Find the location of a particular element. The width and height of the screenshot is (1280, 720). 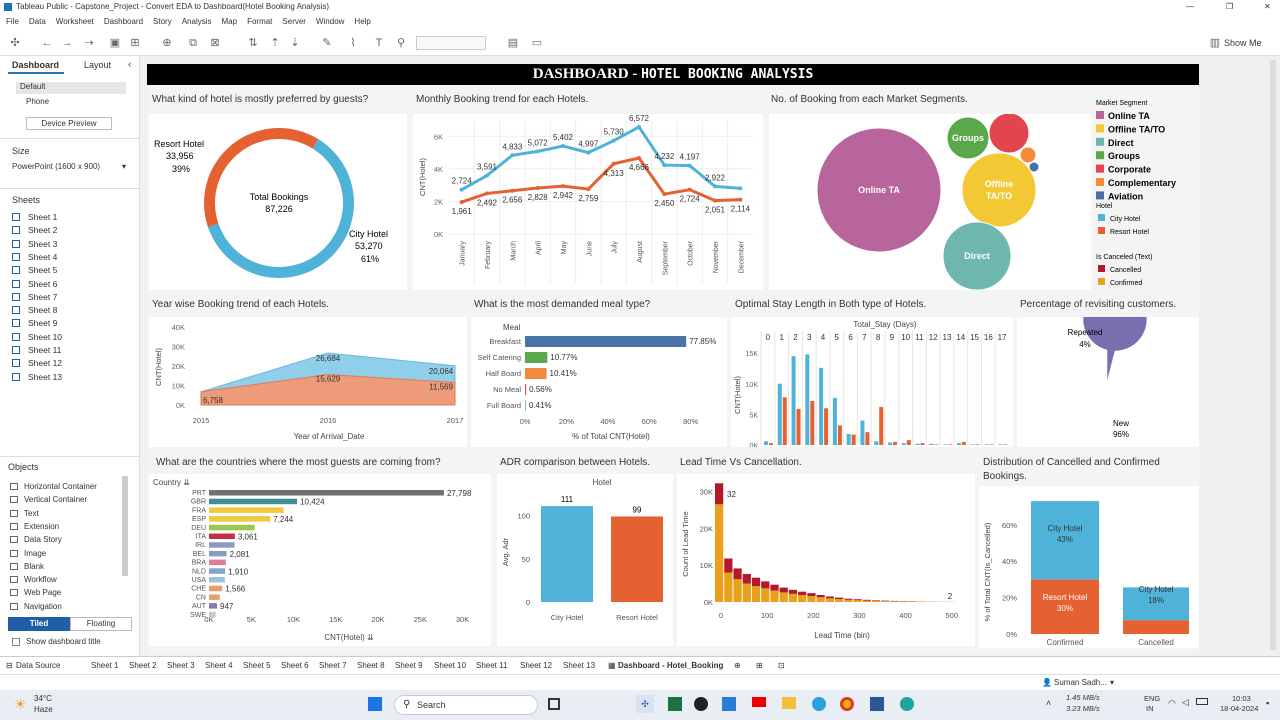

sheet-item: Sheet 11 is located at coordinates (45, 350).